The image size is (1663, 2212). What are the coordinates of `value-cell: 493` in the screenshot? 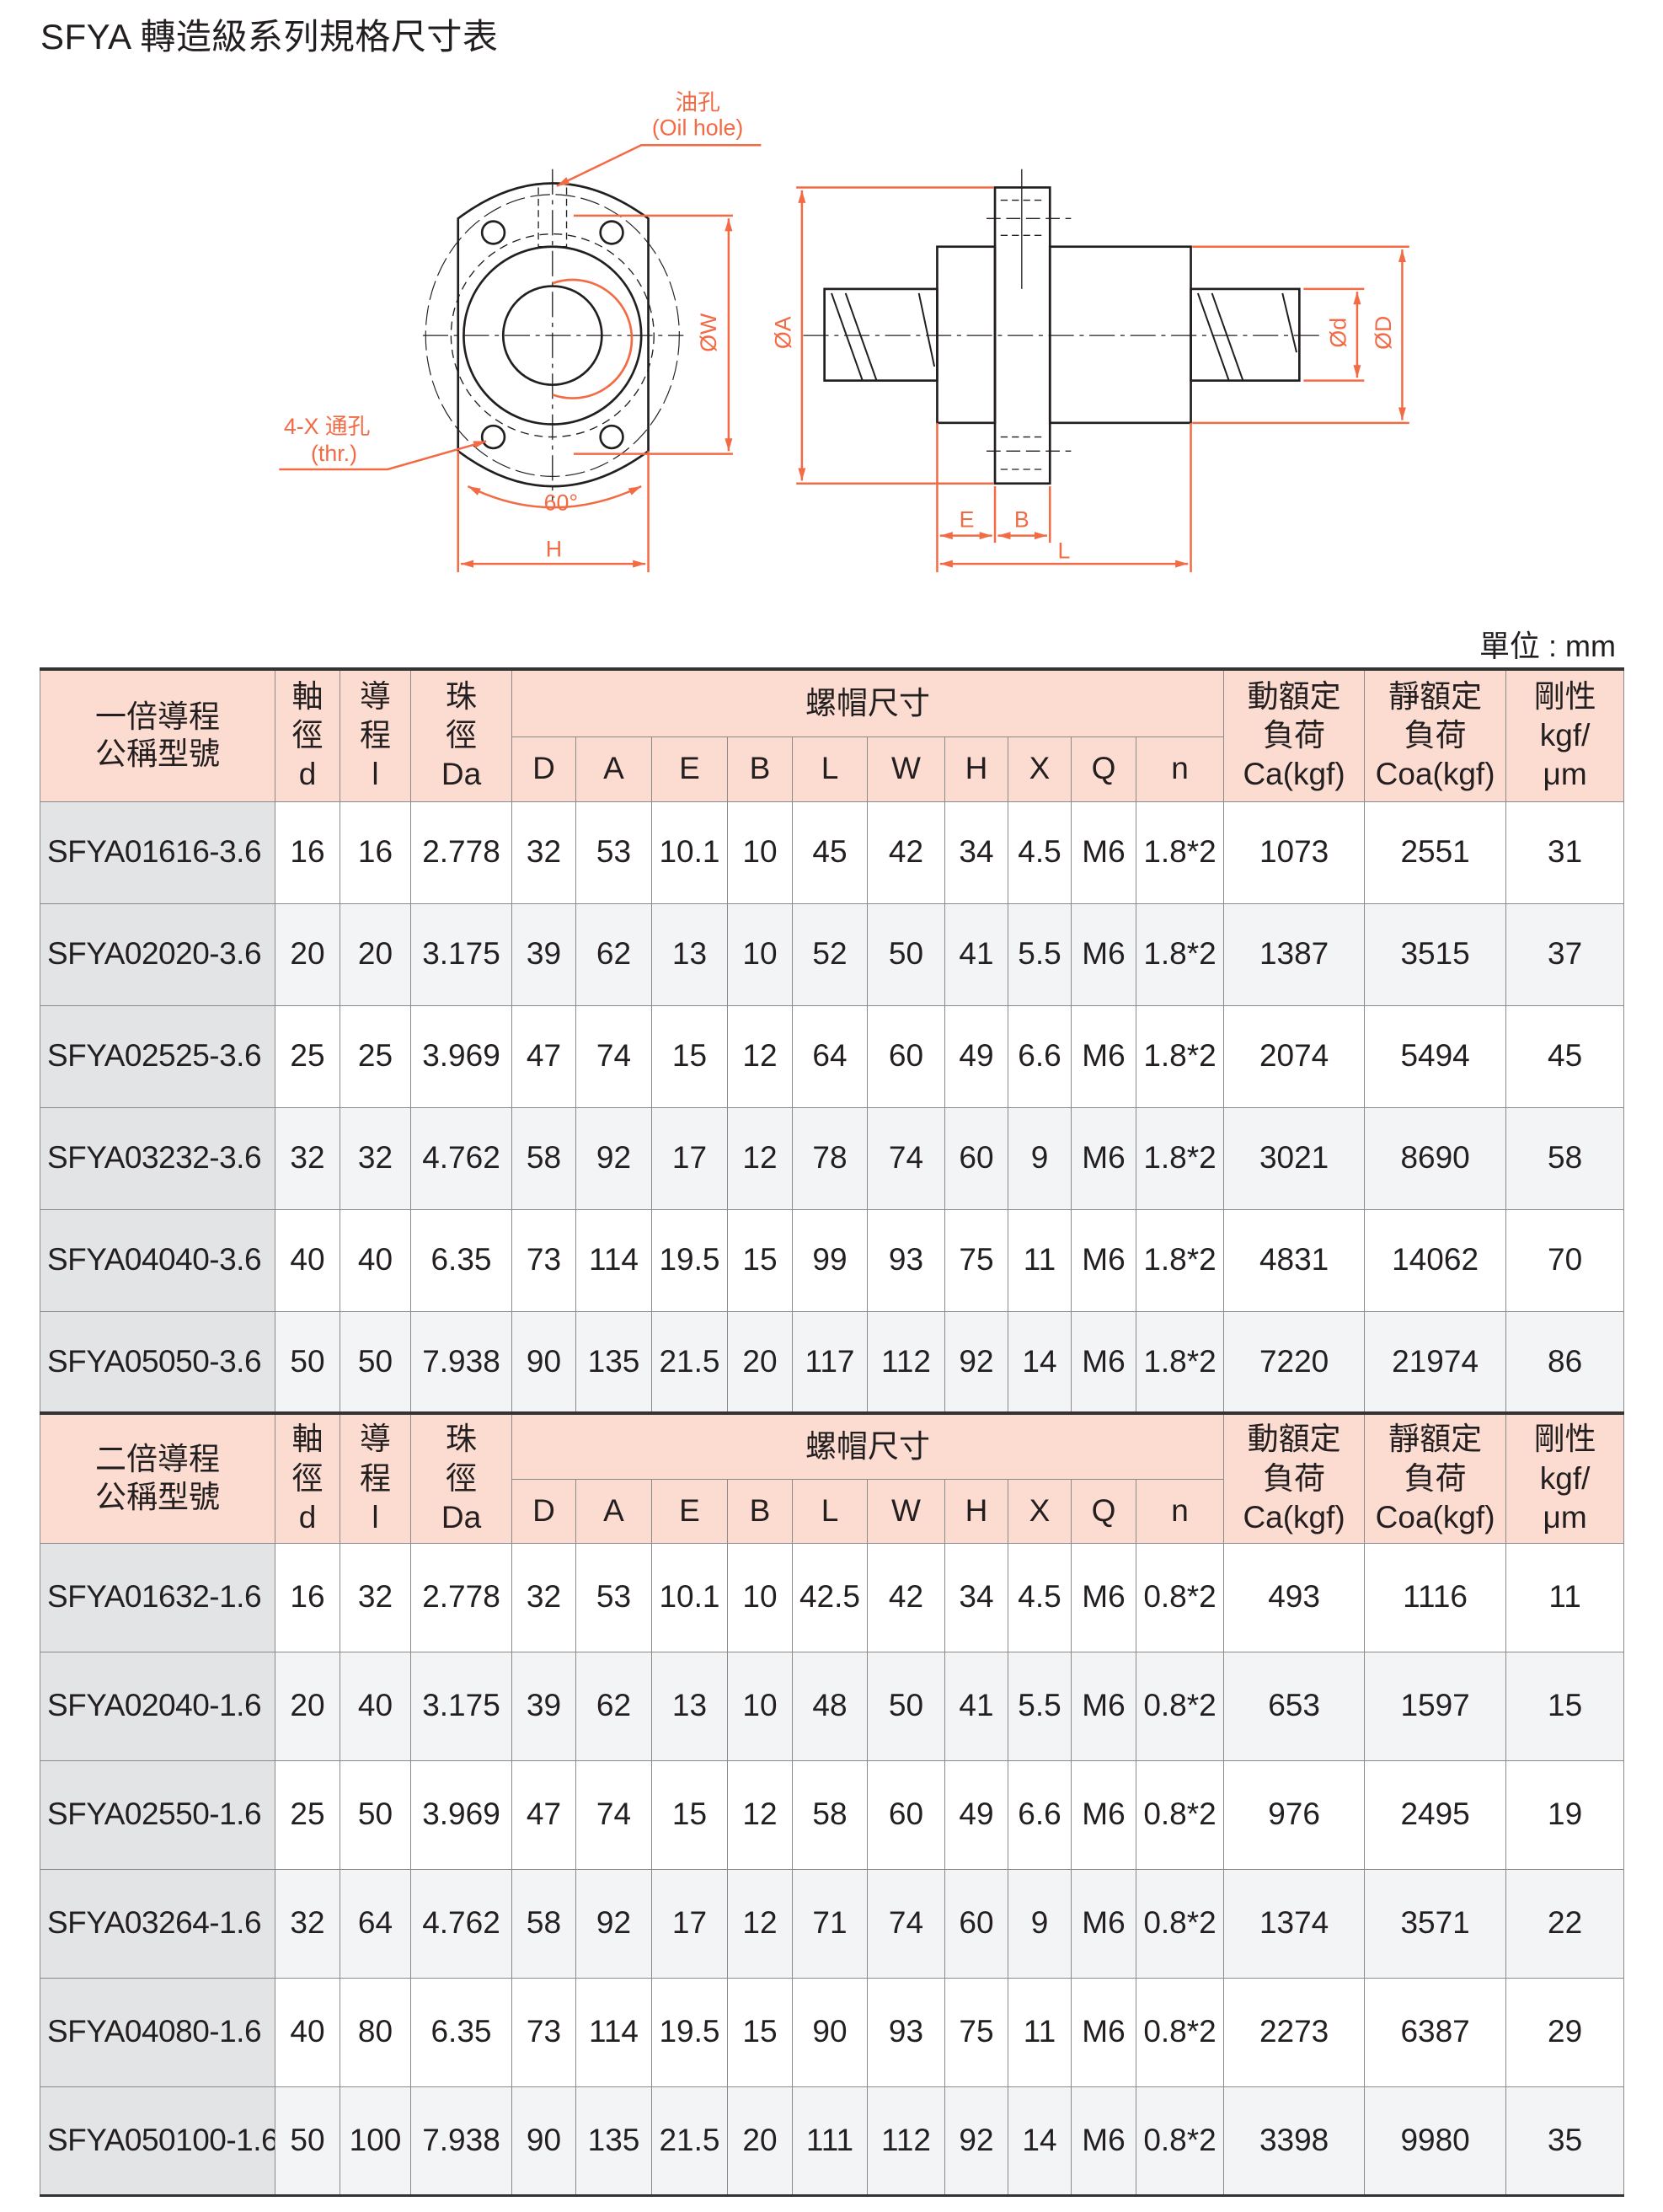 It's located at (1294, 1597).